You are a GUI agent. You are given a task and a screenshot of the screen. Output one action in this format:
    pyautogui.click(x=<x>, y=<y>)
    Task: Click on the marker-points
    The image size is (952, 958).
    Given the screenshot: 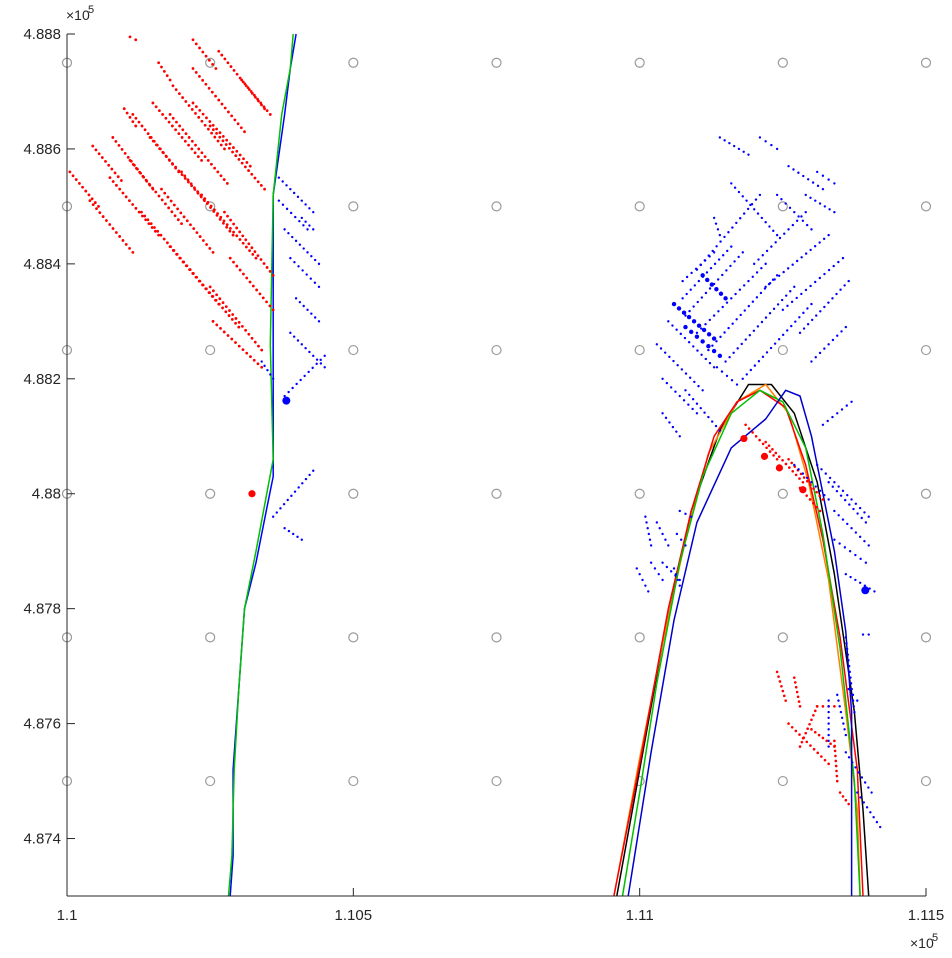 What is the action you would take?
    pyautogui.click(x=559, y=495)
    